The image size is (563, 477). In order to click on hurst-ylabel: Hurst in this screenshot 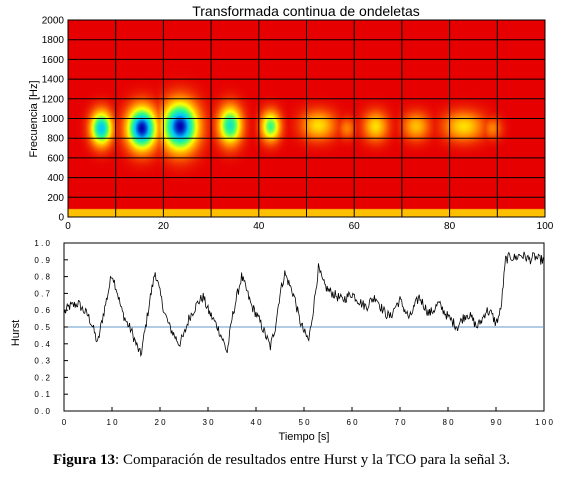, I will do `click(16, 333)`.